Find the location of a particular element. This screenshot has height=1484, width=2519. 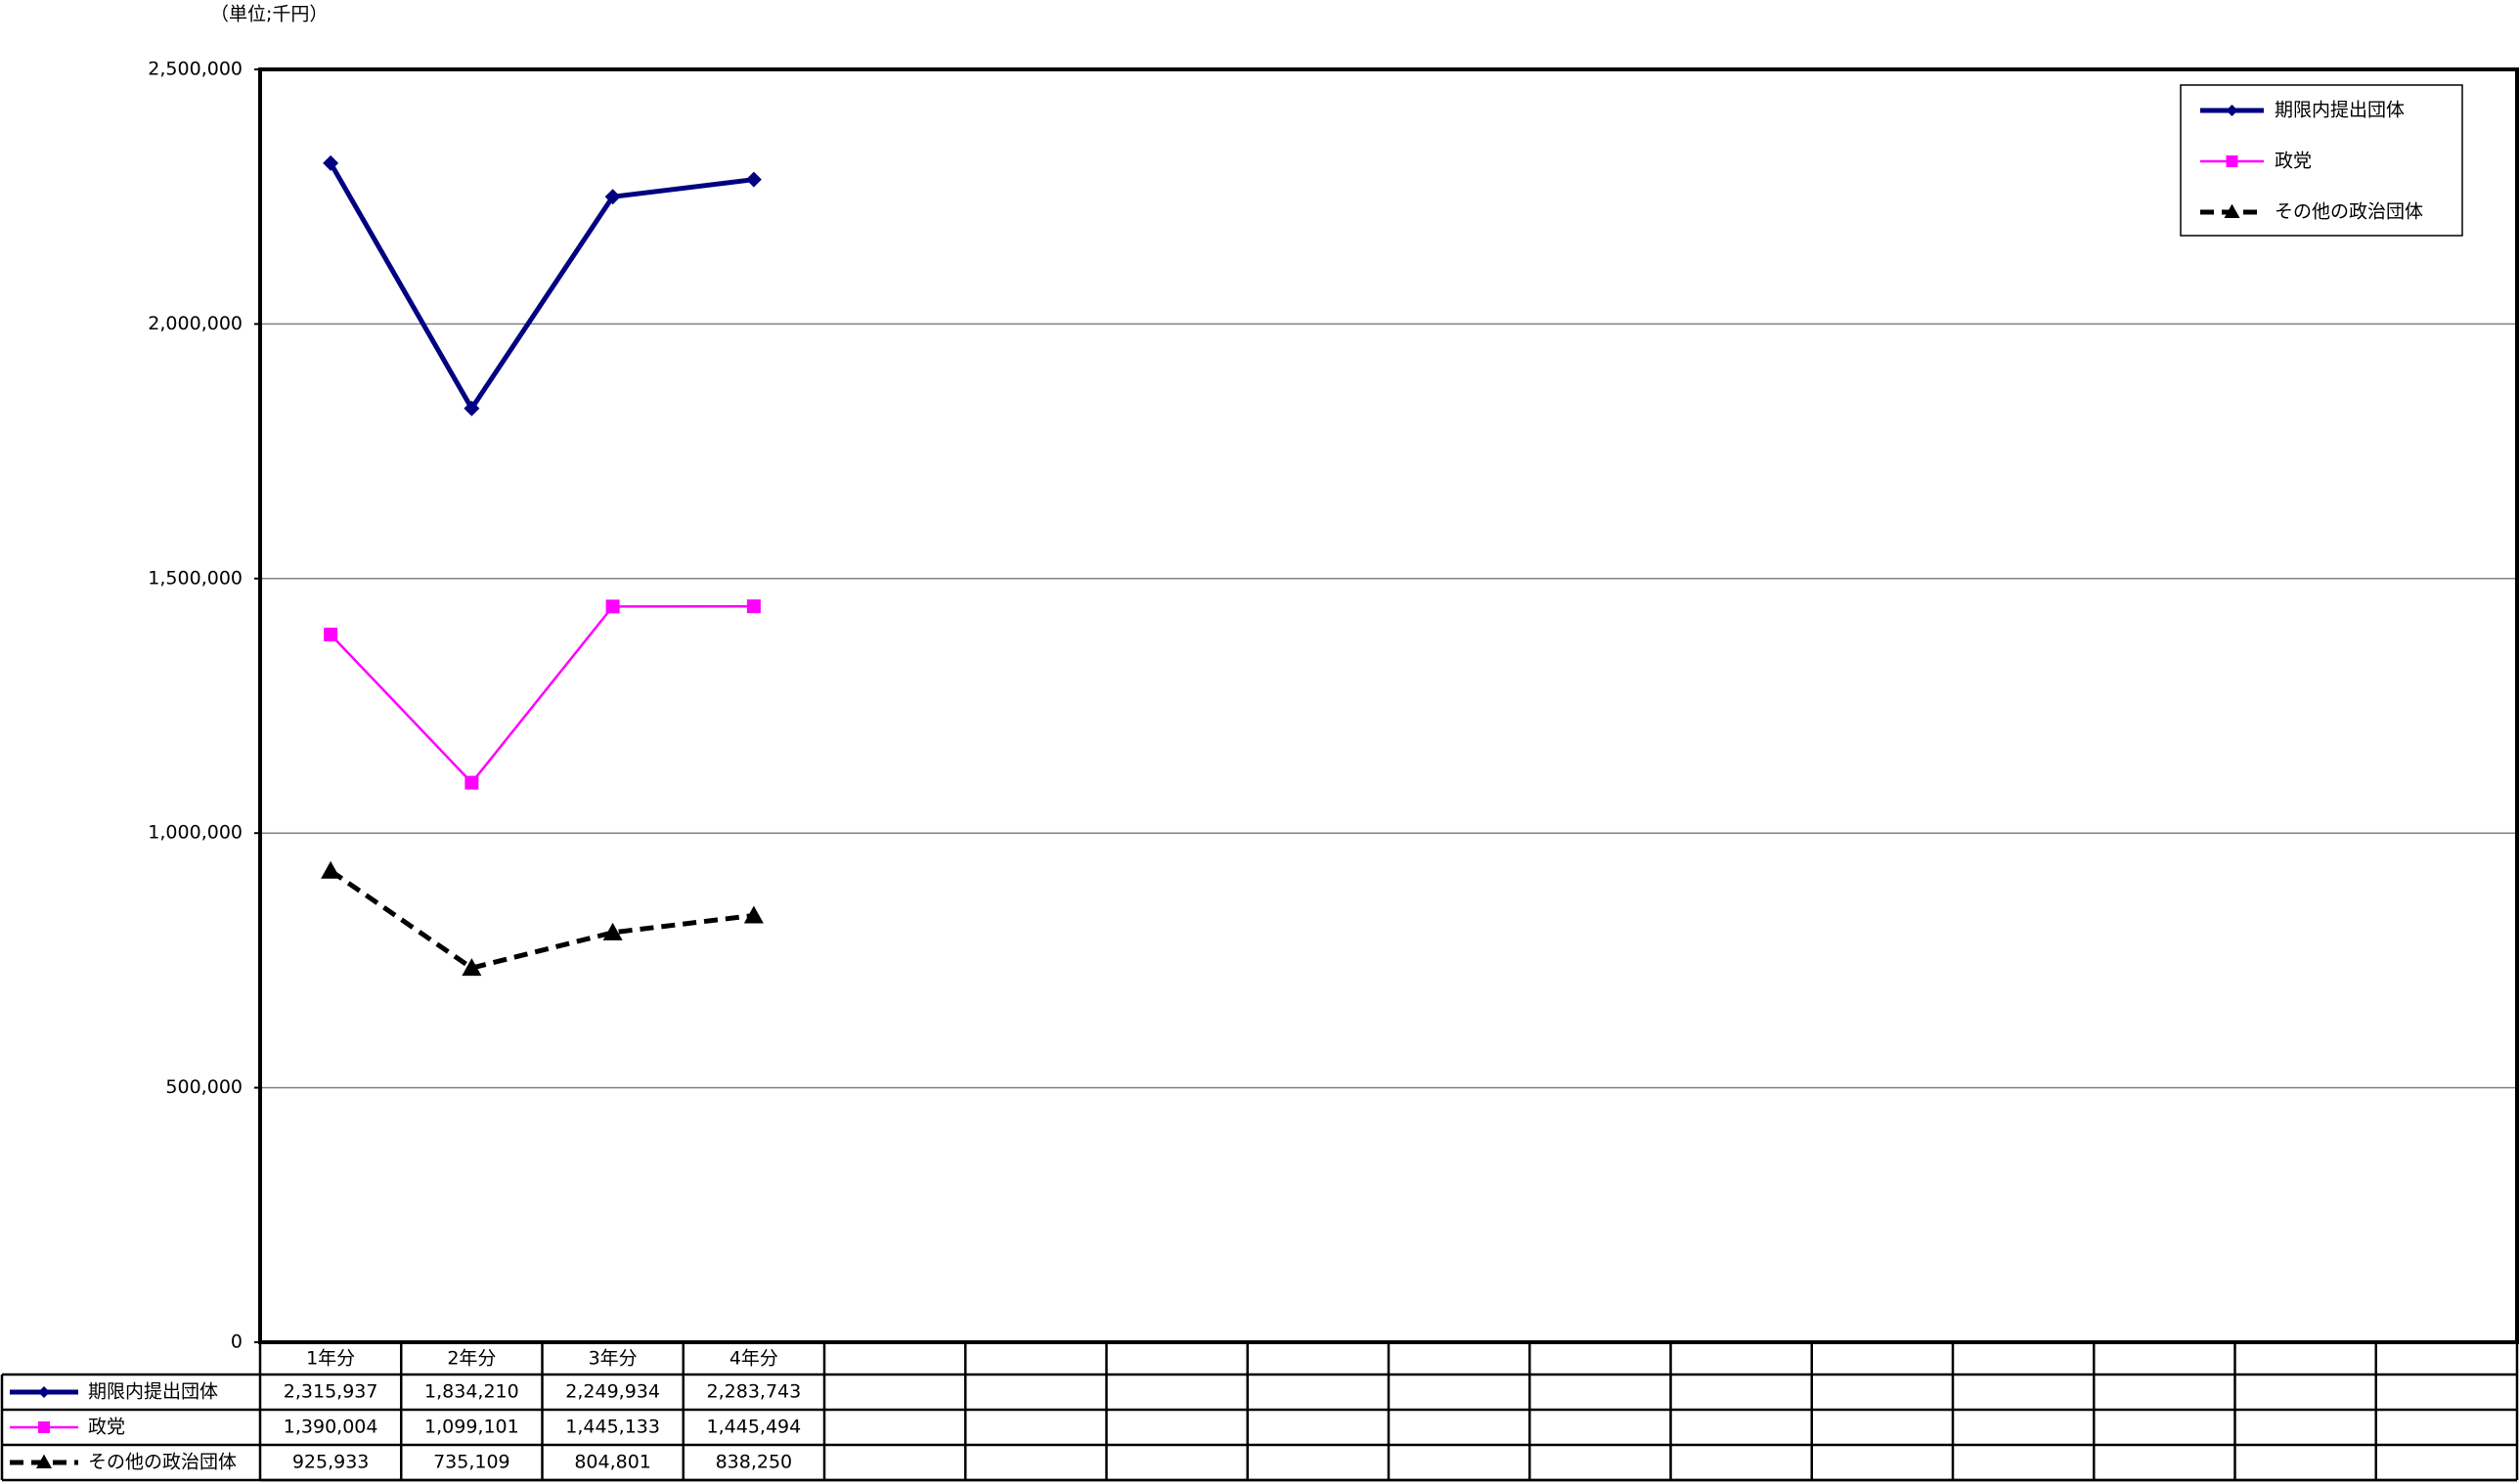

x-tick-label: 3年分 is located at coordinates (613, 1359).